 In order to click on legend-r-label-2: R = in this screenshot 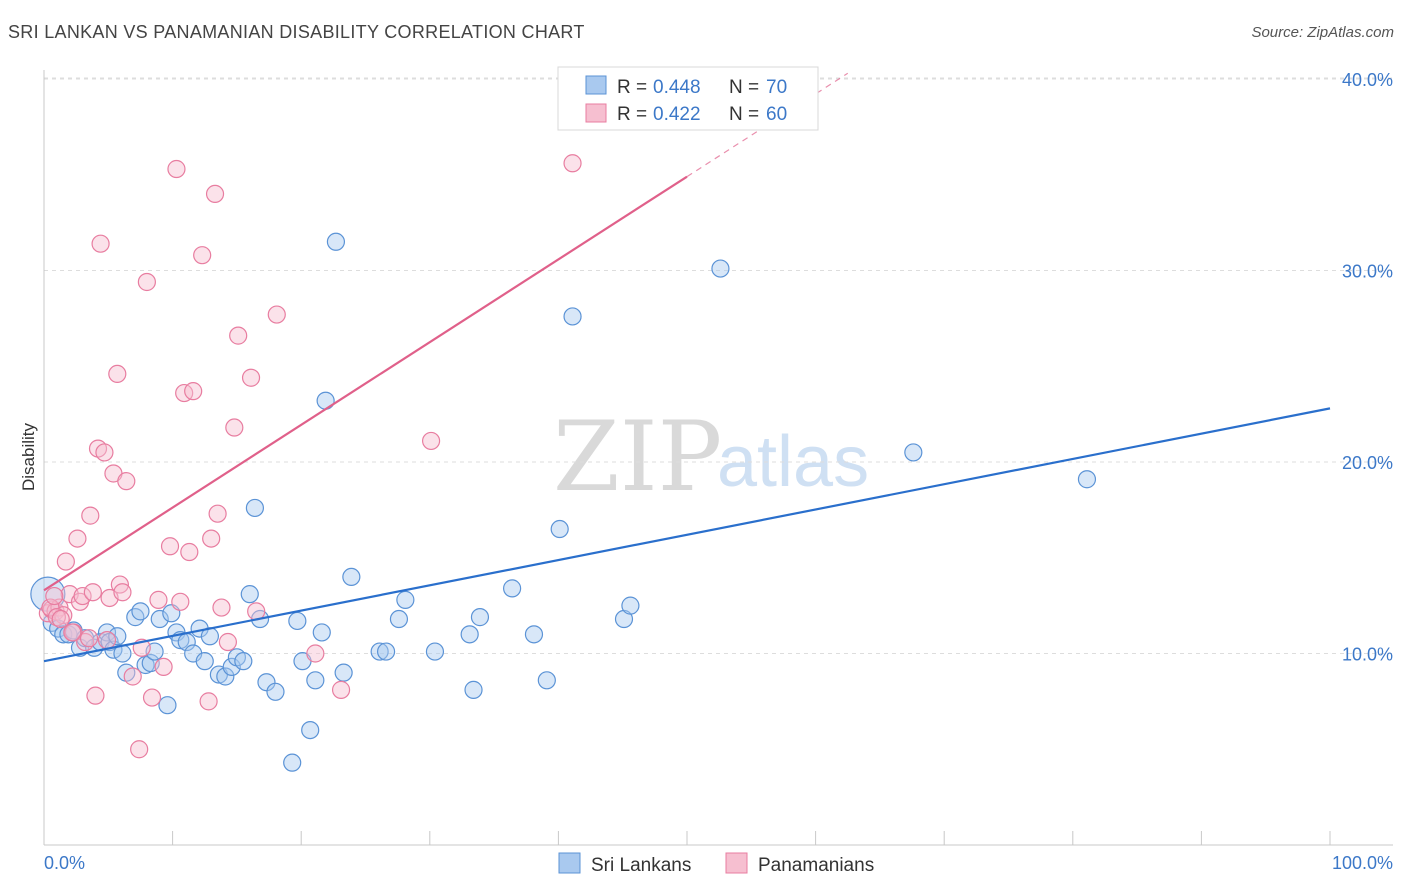, I will do `click(632, 114)`.